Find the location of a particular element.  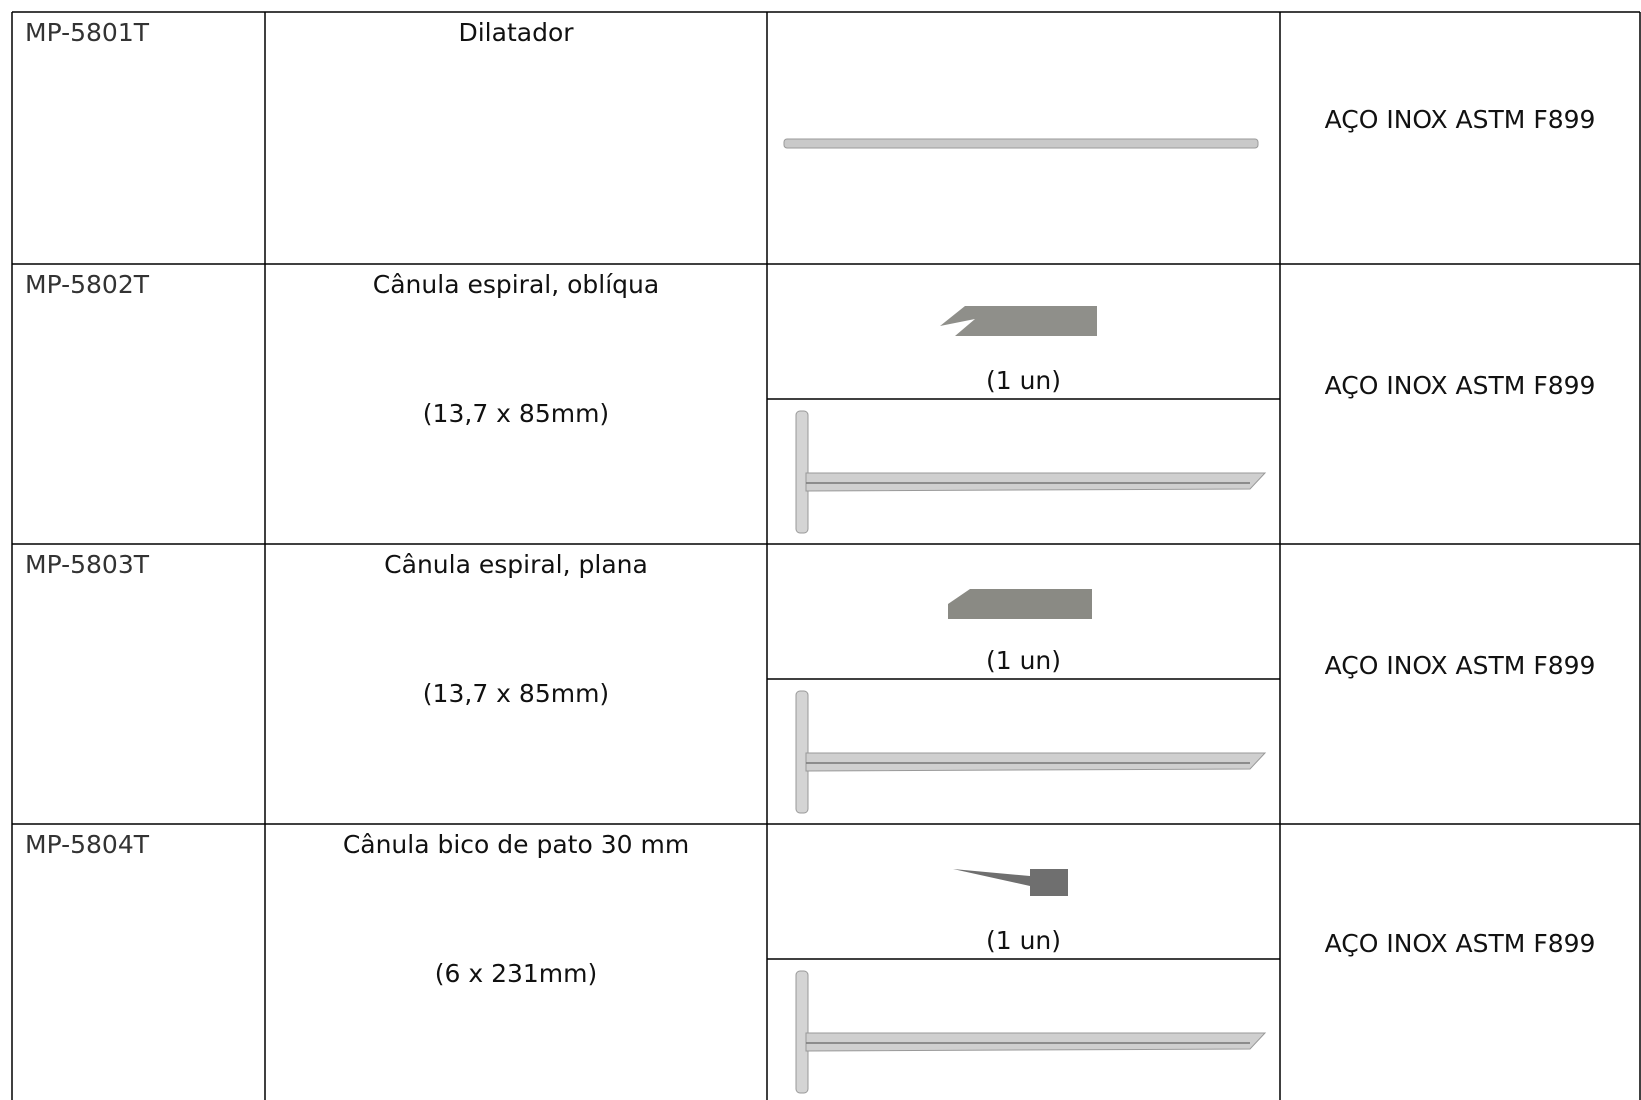

item-code: MP-5803T is located at coordinates (87, 564).